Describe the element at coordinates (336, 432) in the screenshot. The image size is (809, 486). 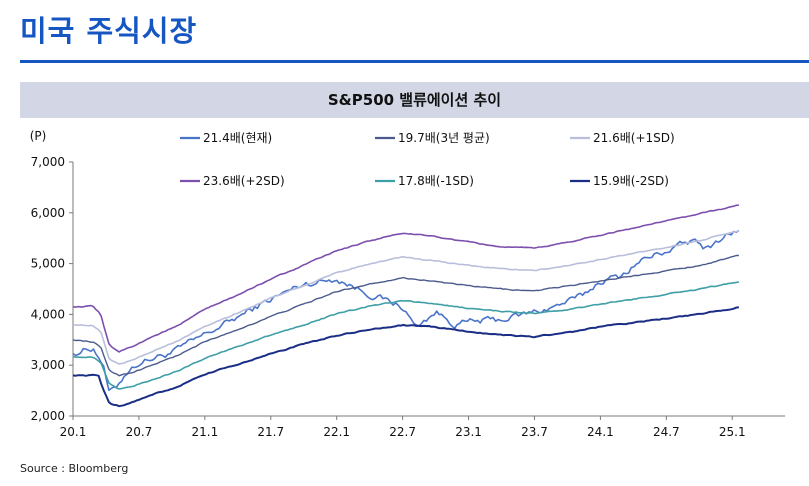
I see `x-tick-label: 22.1` at that location.